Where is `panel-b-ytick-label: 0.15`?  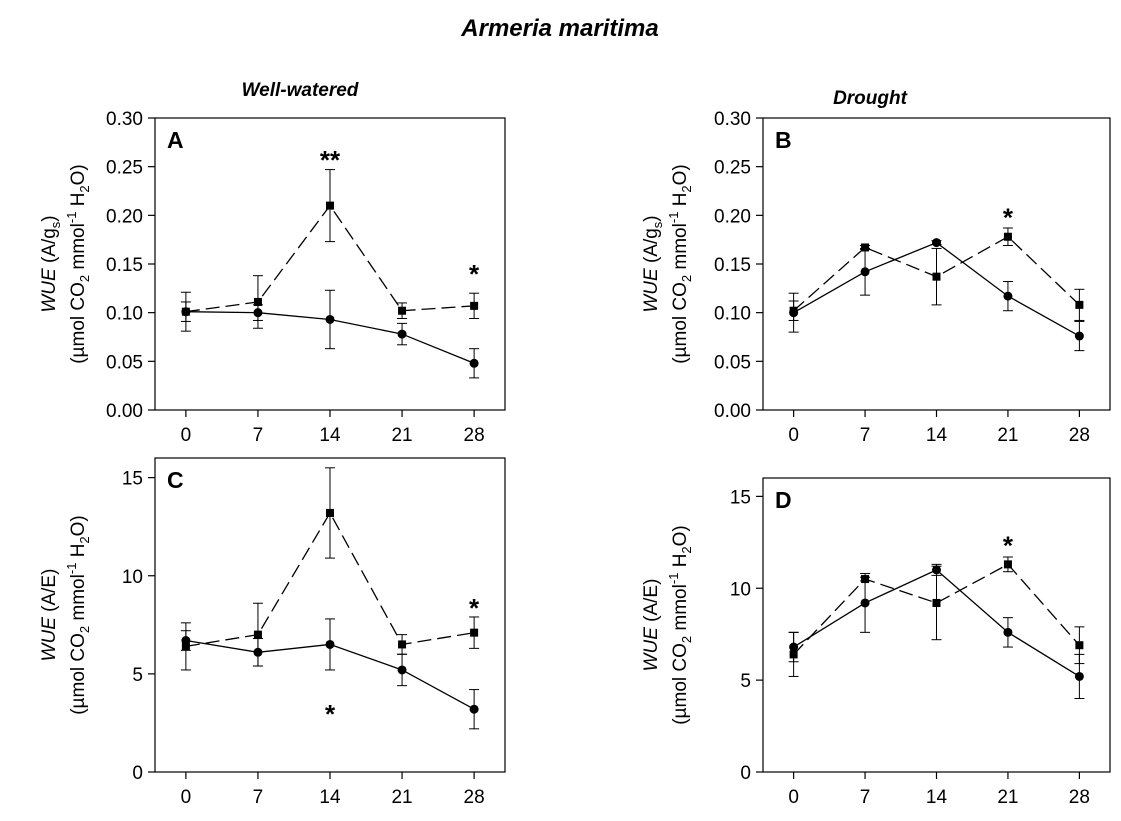 panel-b-ytick-label: 0.15 is located at coordinates (732, 265).